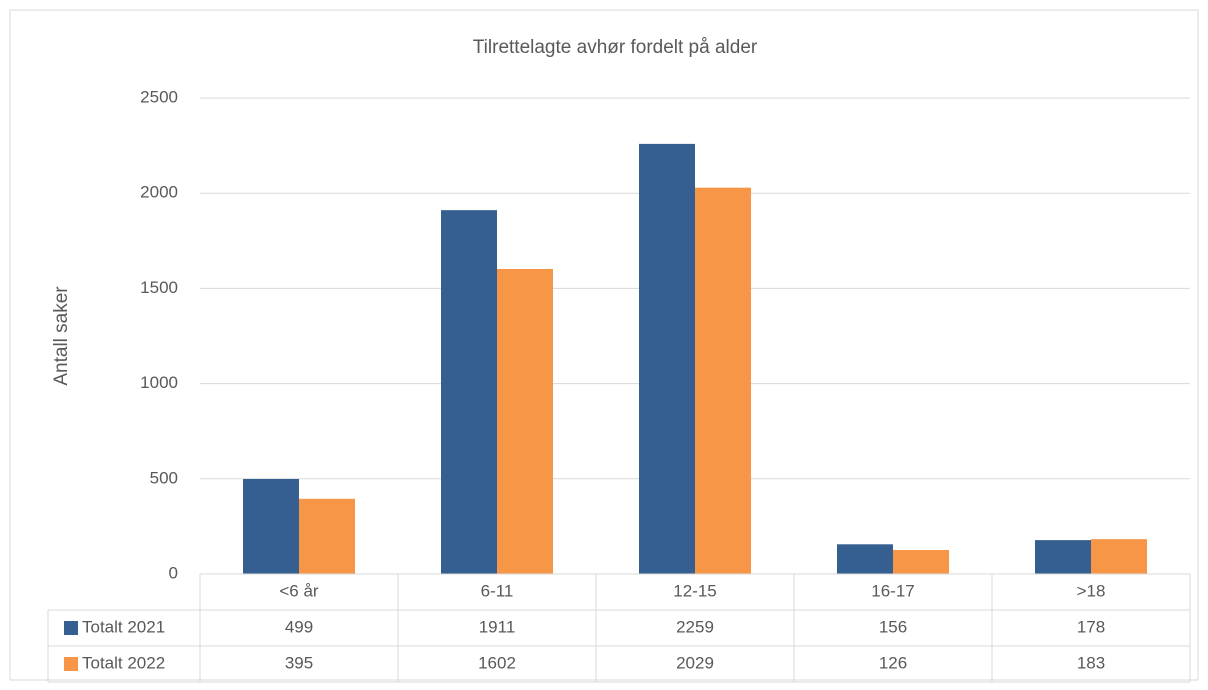 This screenshot has height=690, width=1208. What do you see at coordinates (497, 662) in the screenshot?
I see `table-value: 1602` at bounding box center [497, 662].